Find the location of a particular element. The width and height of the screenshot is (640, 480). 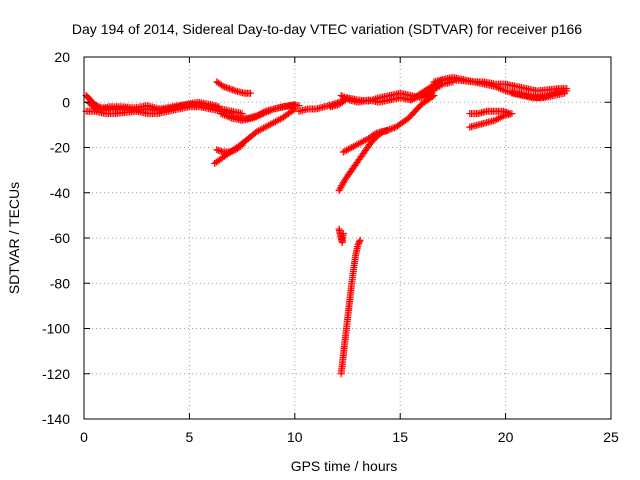

x-axis-label: GPS time / hours is located at coordinates (344, 466).